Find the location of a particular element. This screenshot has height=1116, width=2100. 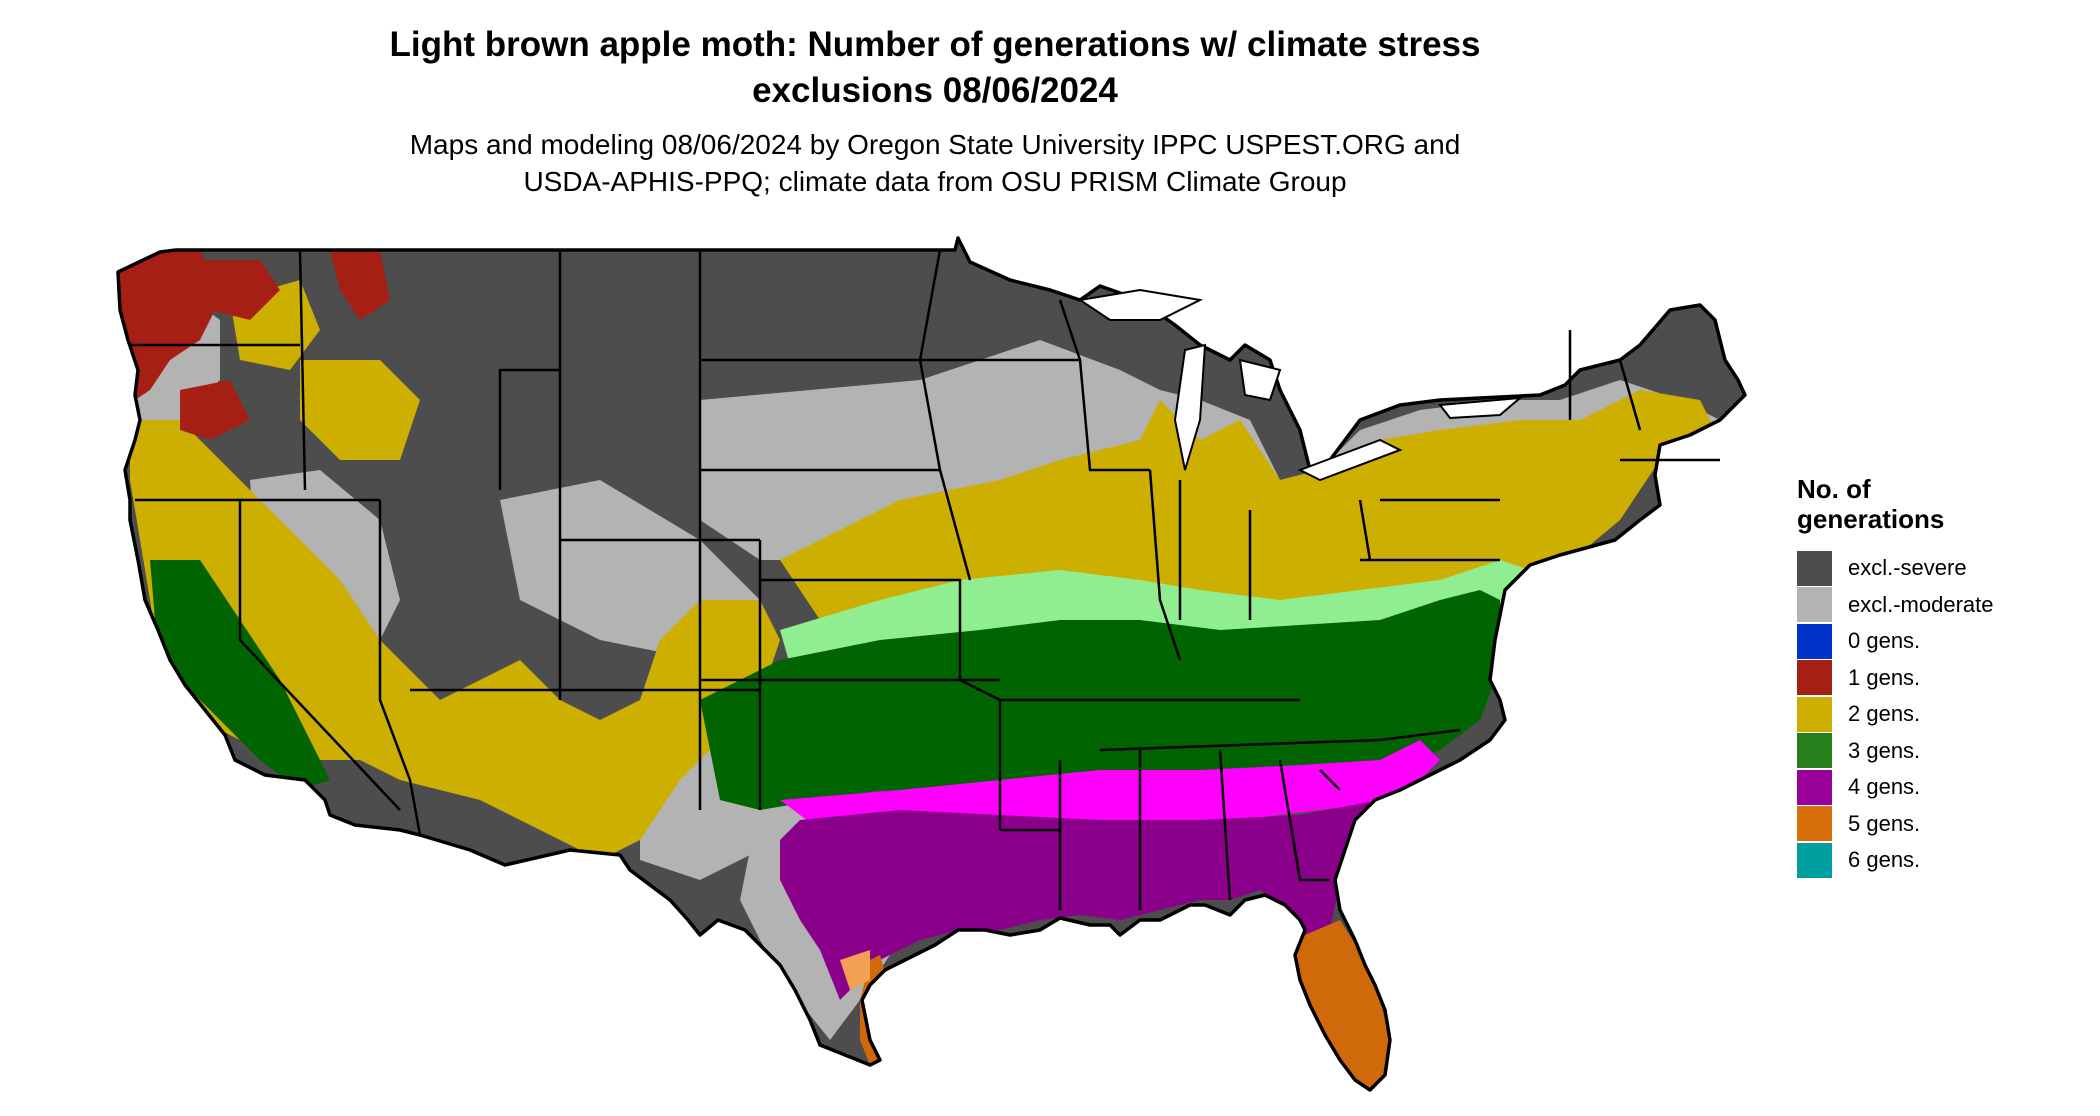

legend-item: 2 gens. is located at coordinates (1895, 714).